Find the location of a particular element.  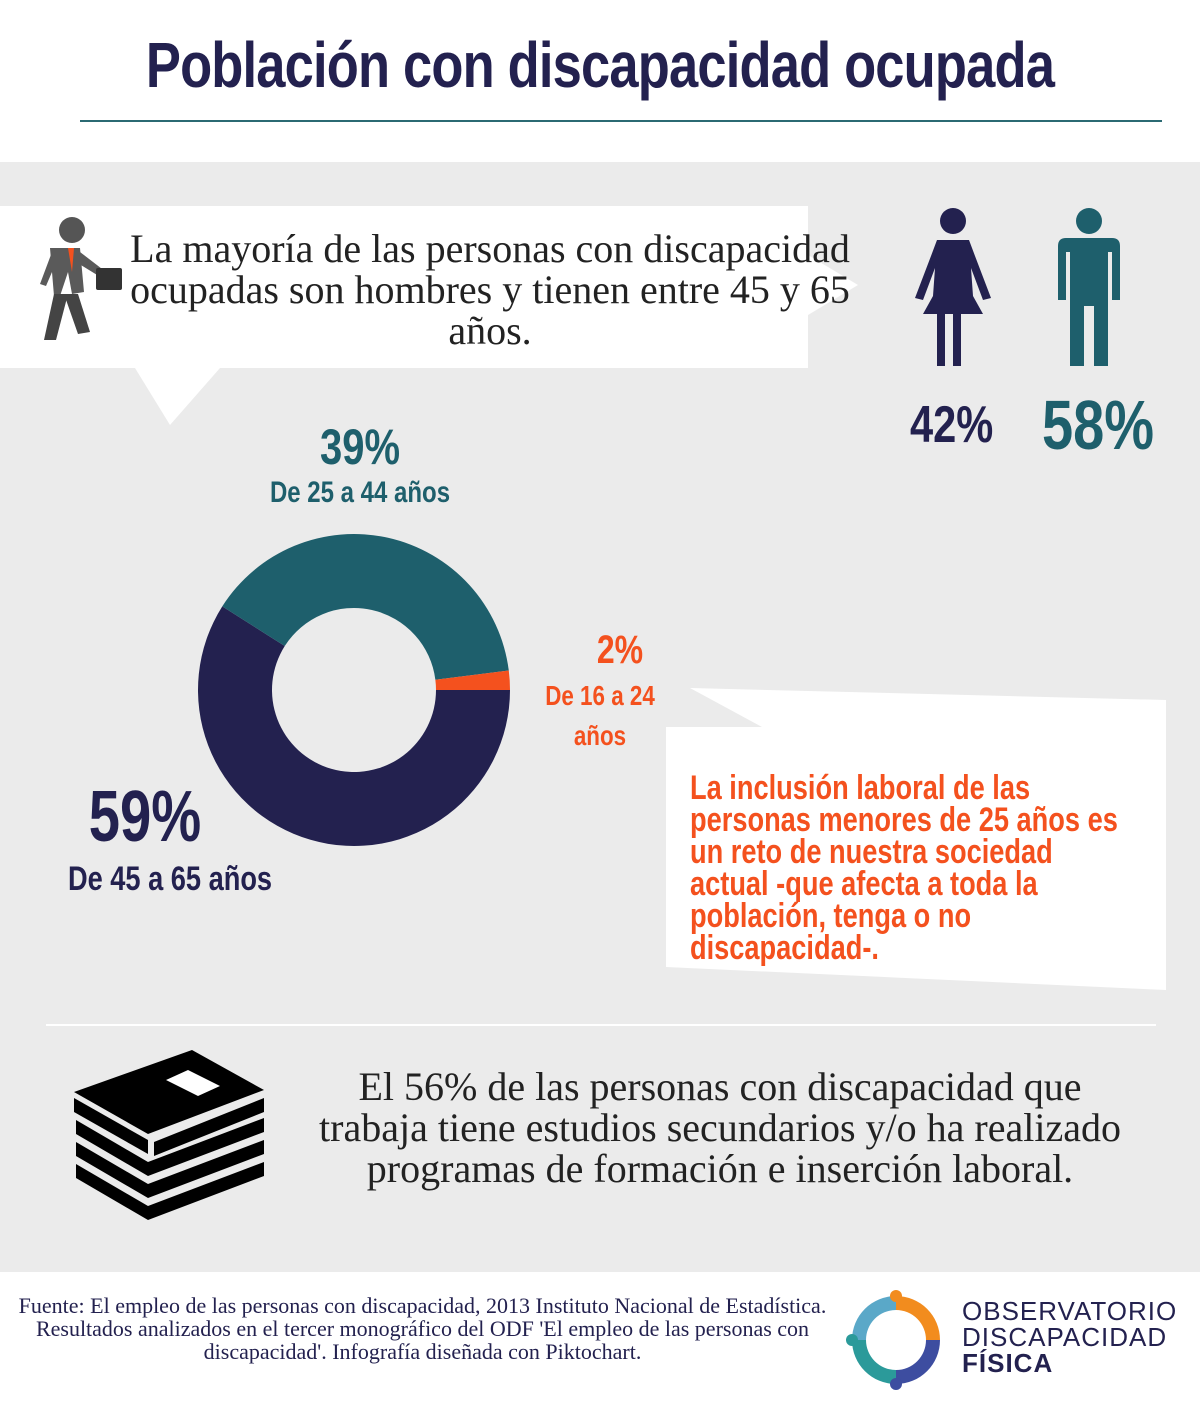

woman-icon is located at coordinates (953, 287).